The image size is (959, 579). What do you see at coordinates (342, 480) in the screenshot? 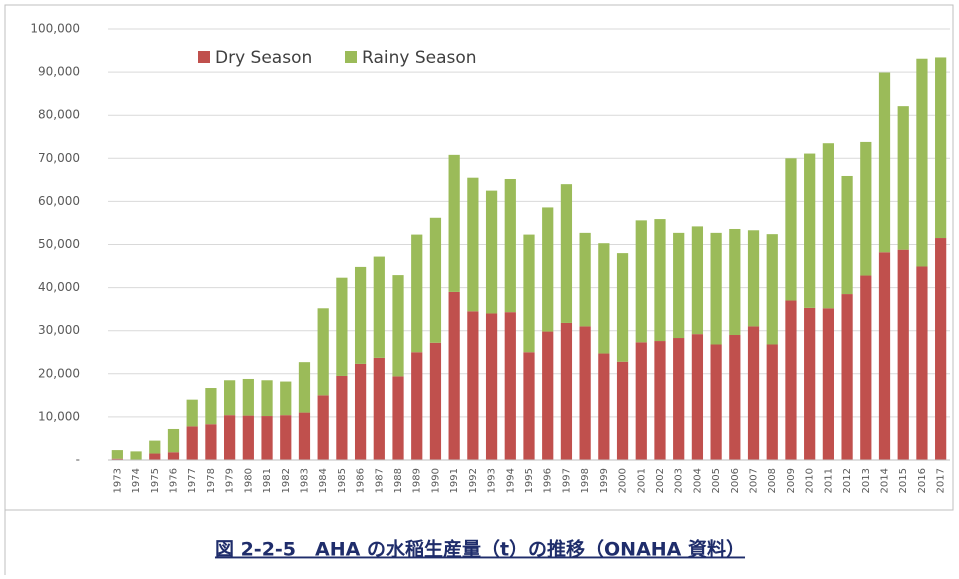
I see `x-tick-label: 1985` at bounding box center [342, 480].